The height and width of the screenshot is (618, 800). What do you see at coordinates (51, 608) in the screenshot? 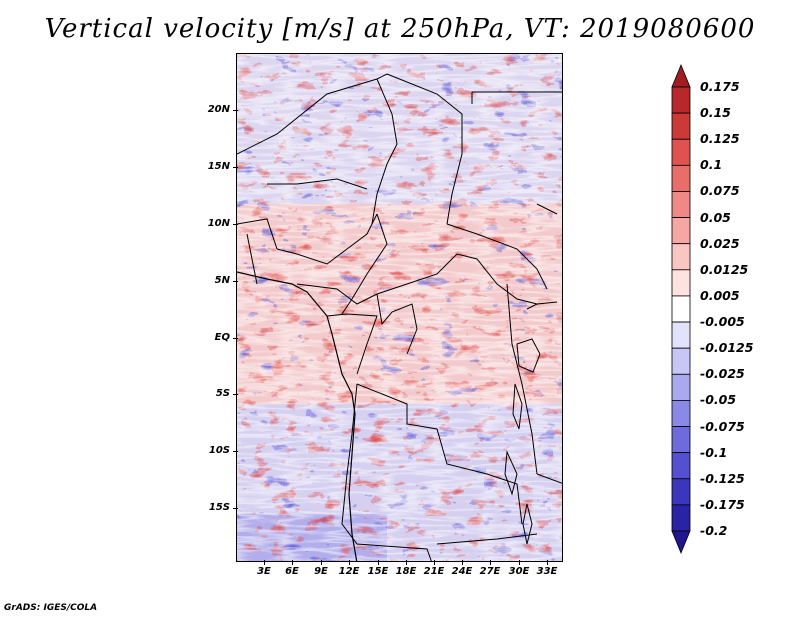
I see `grads-credit: GrADS: IGES/COLA` at bounding box center [51, 608].